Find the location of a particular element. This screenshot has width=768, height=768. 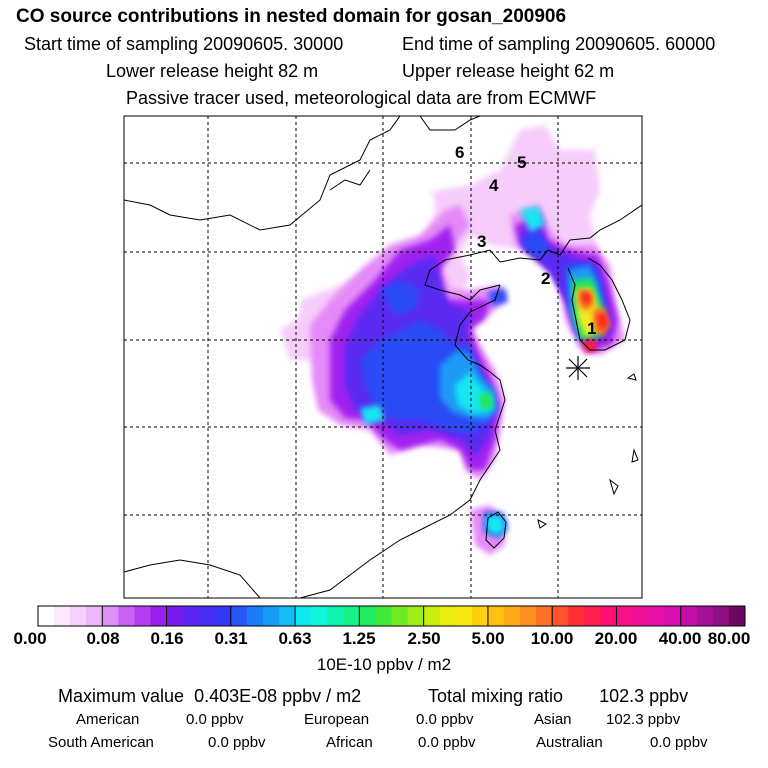

region-name: African is located at coordinates (349, 742).